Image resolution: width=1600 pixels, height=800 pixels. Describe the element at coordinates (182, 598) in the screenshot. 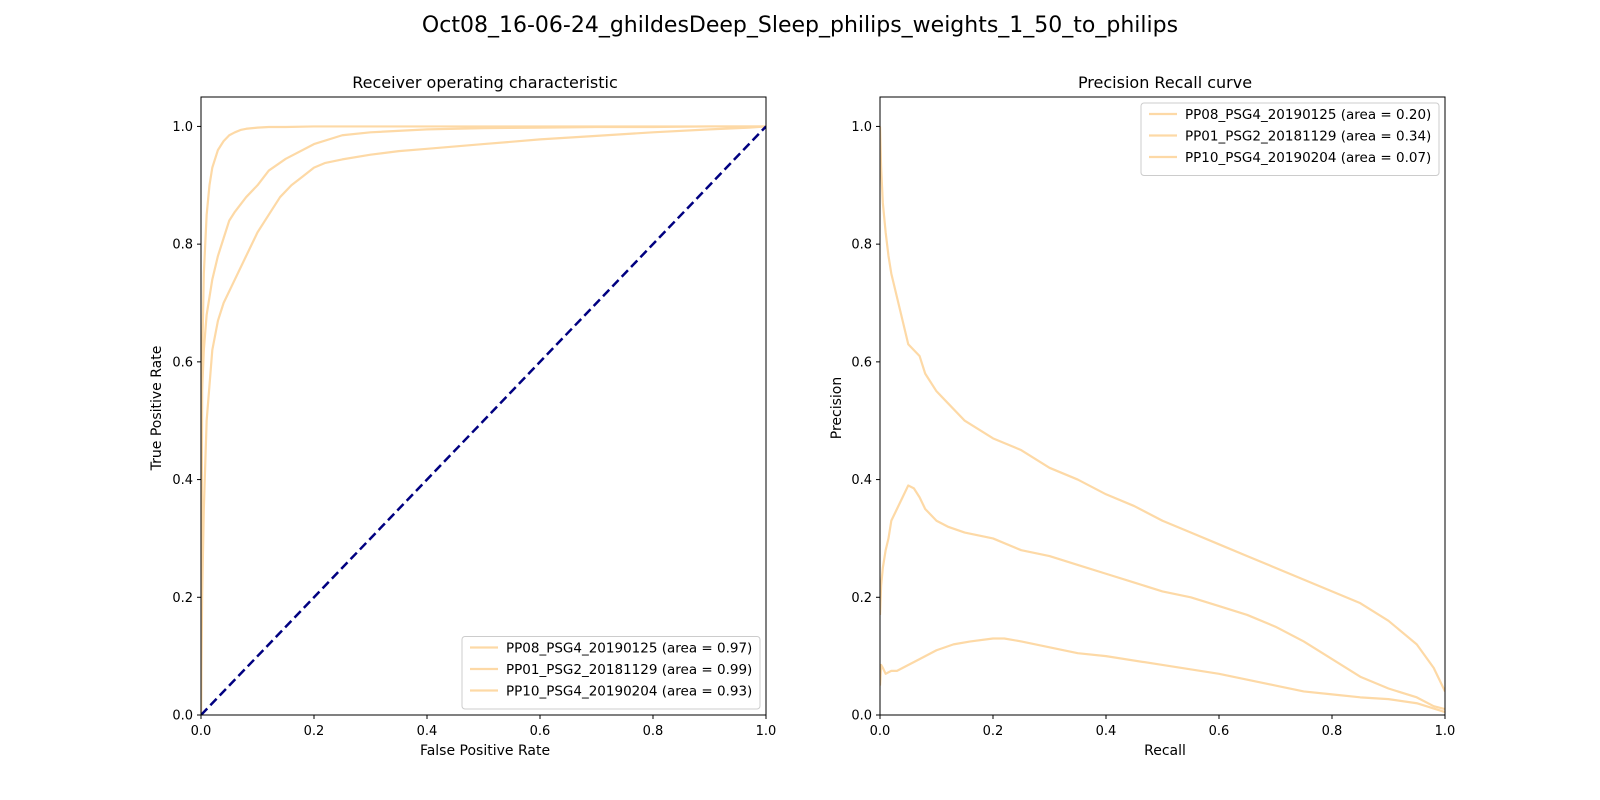

I see `roc-y-tick-label: 0.2` at that location.